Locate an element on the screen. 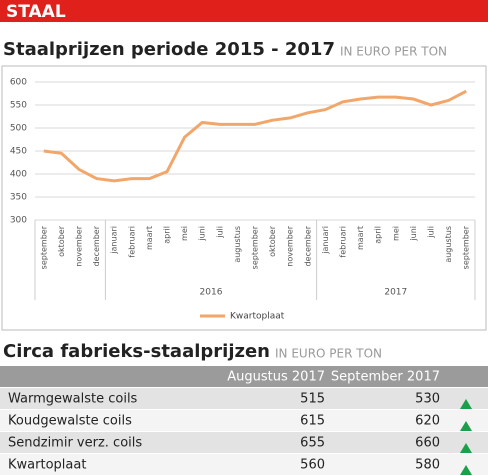  table-cell: 530 is located at coordinates (427, 399).